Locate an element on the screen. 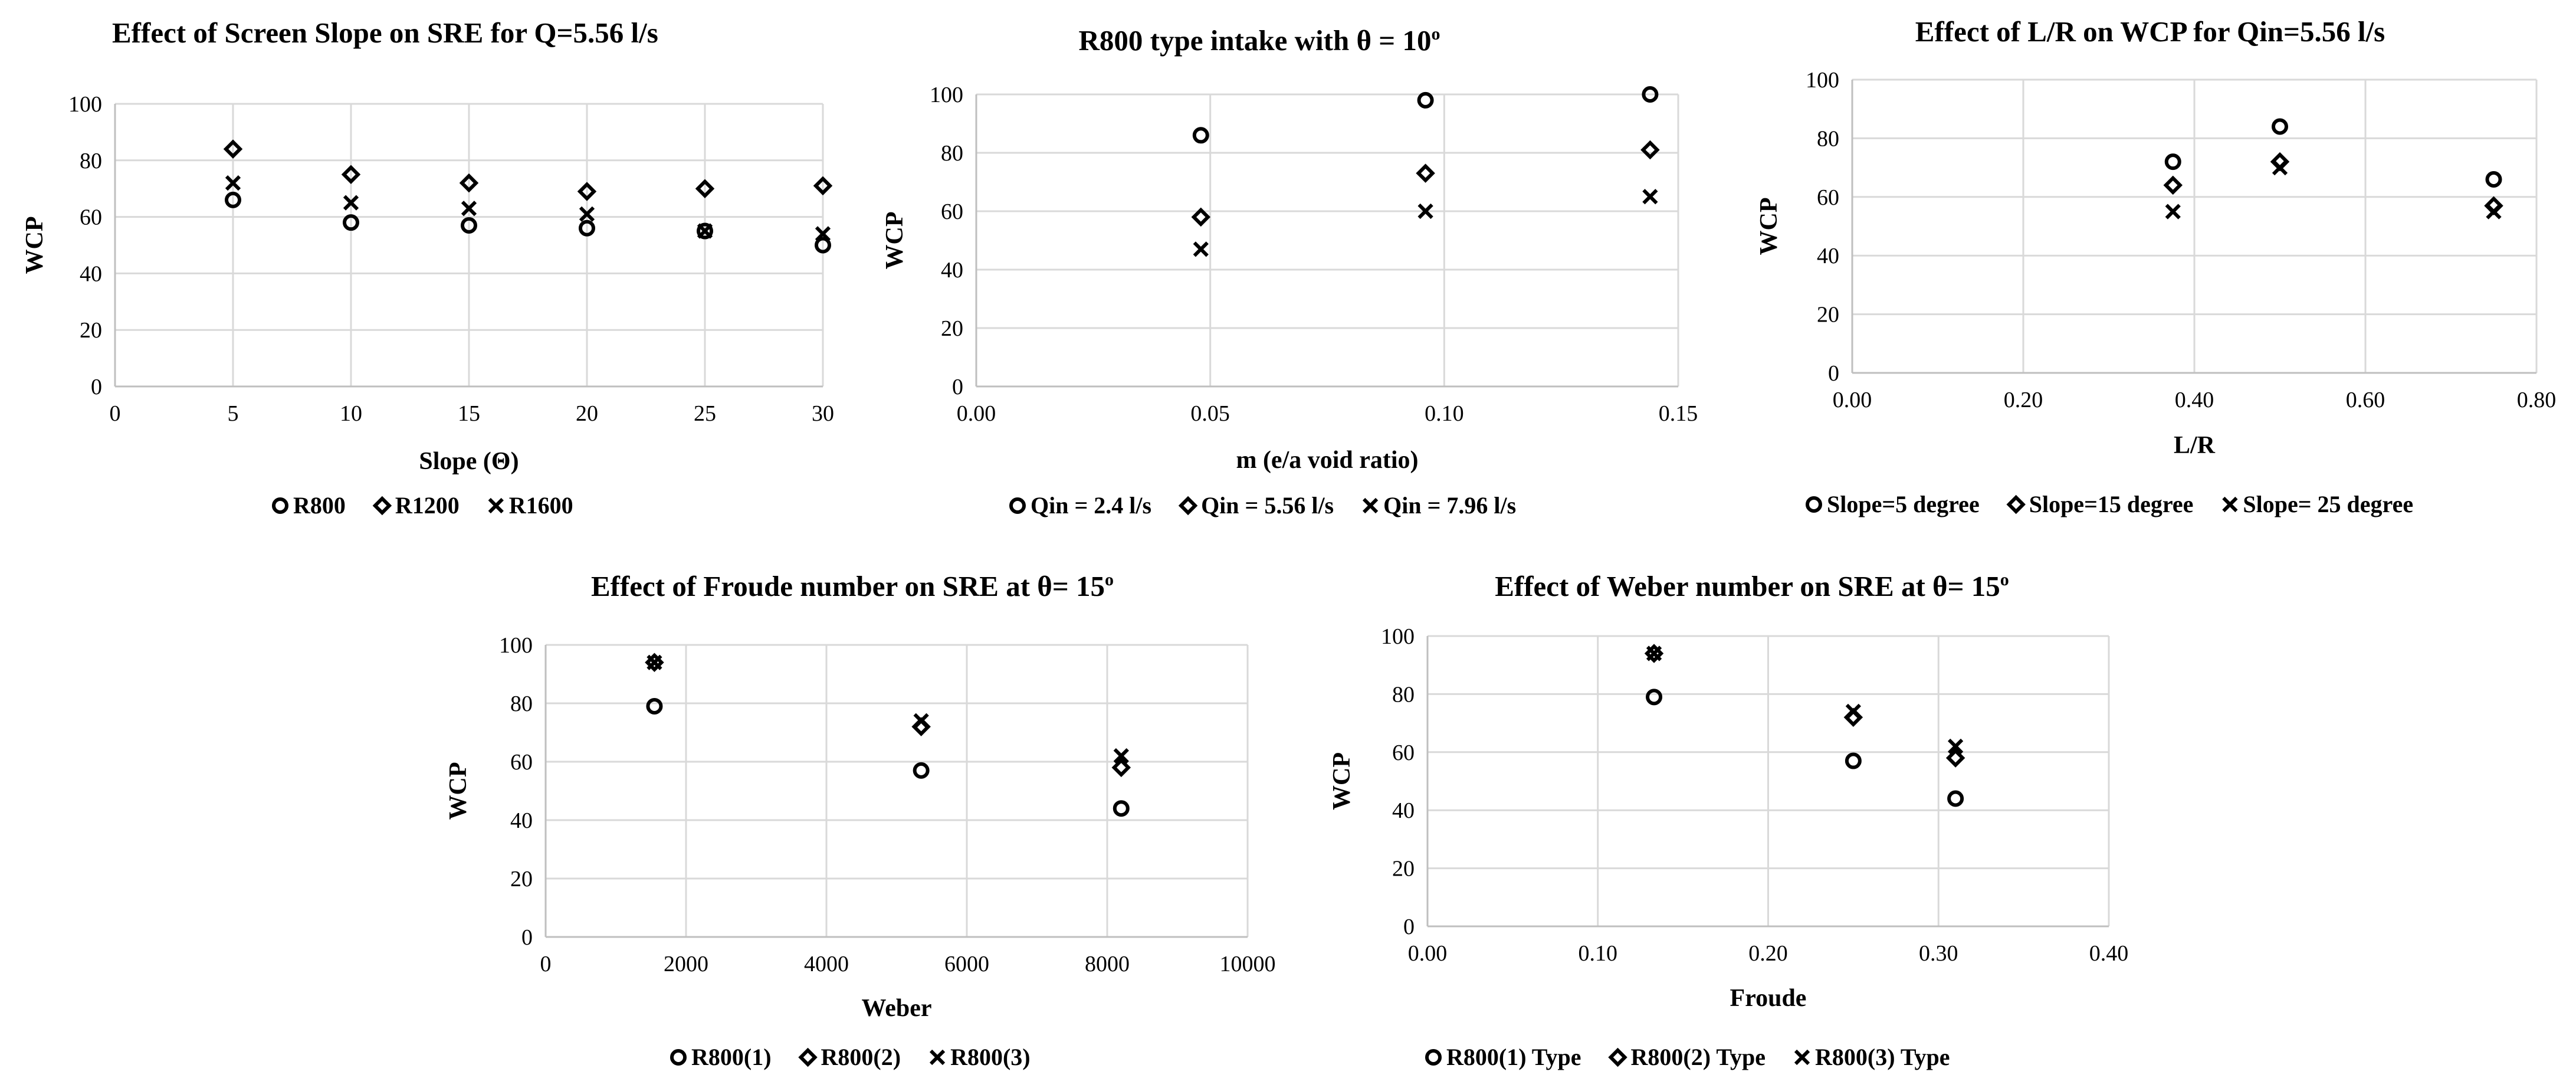 The width and height of the screenshot is (2576, 1088). x-tick-label: 10 is located at coordinates (351, 413).